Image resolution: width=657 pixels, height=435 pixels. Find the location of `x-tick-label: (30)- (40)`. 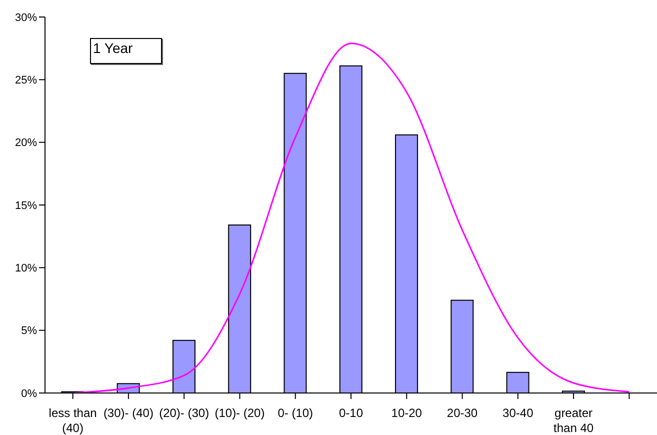

x-tick-label: (30)- (40) is located at coordinates (128, 413).